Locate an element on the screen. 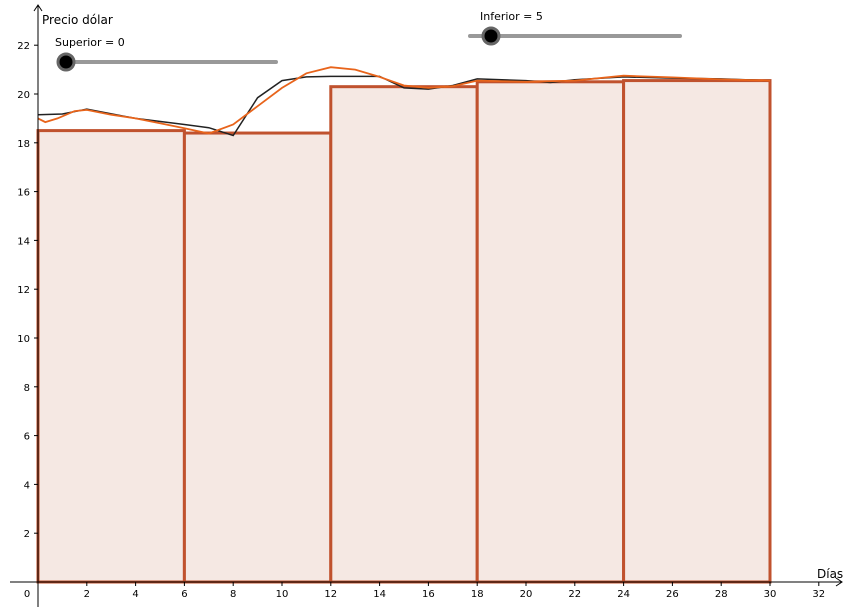 The width and height of the screenshot is (847, 609). slider-superior: Superior = 0 is located at coordinates (166, 54).